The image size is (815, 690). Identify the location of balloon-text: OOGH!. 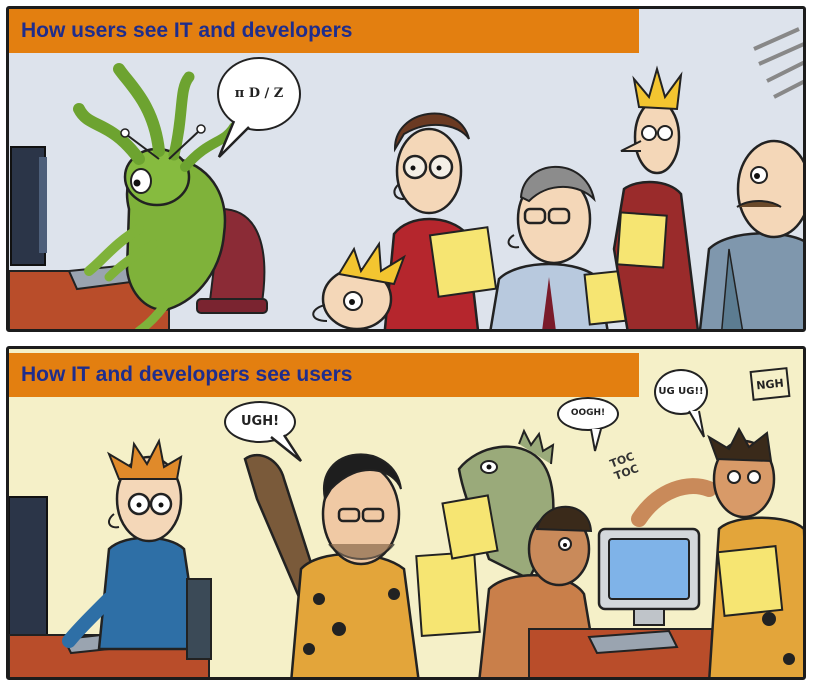
(588, 413).